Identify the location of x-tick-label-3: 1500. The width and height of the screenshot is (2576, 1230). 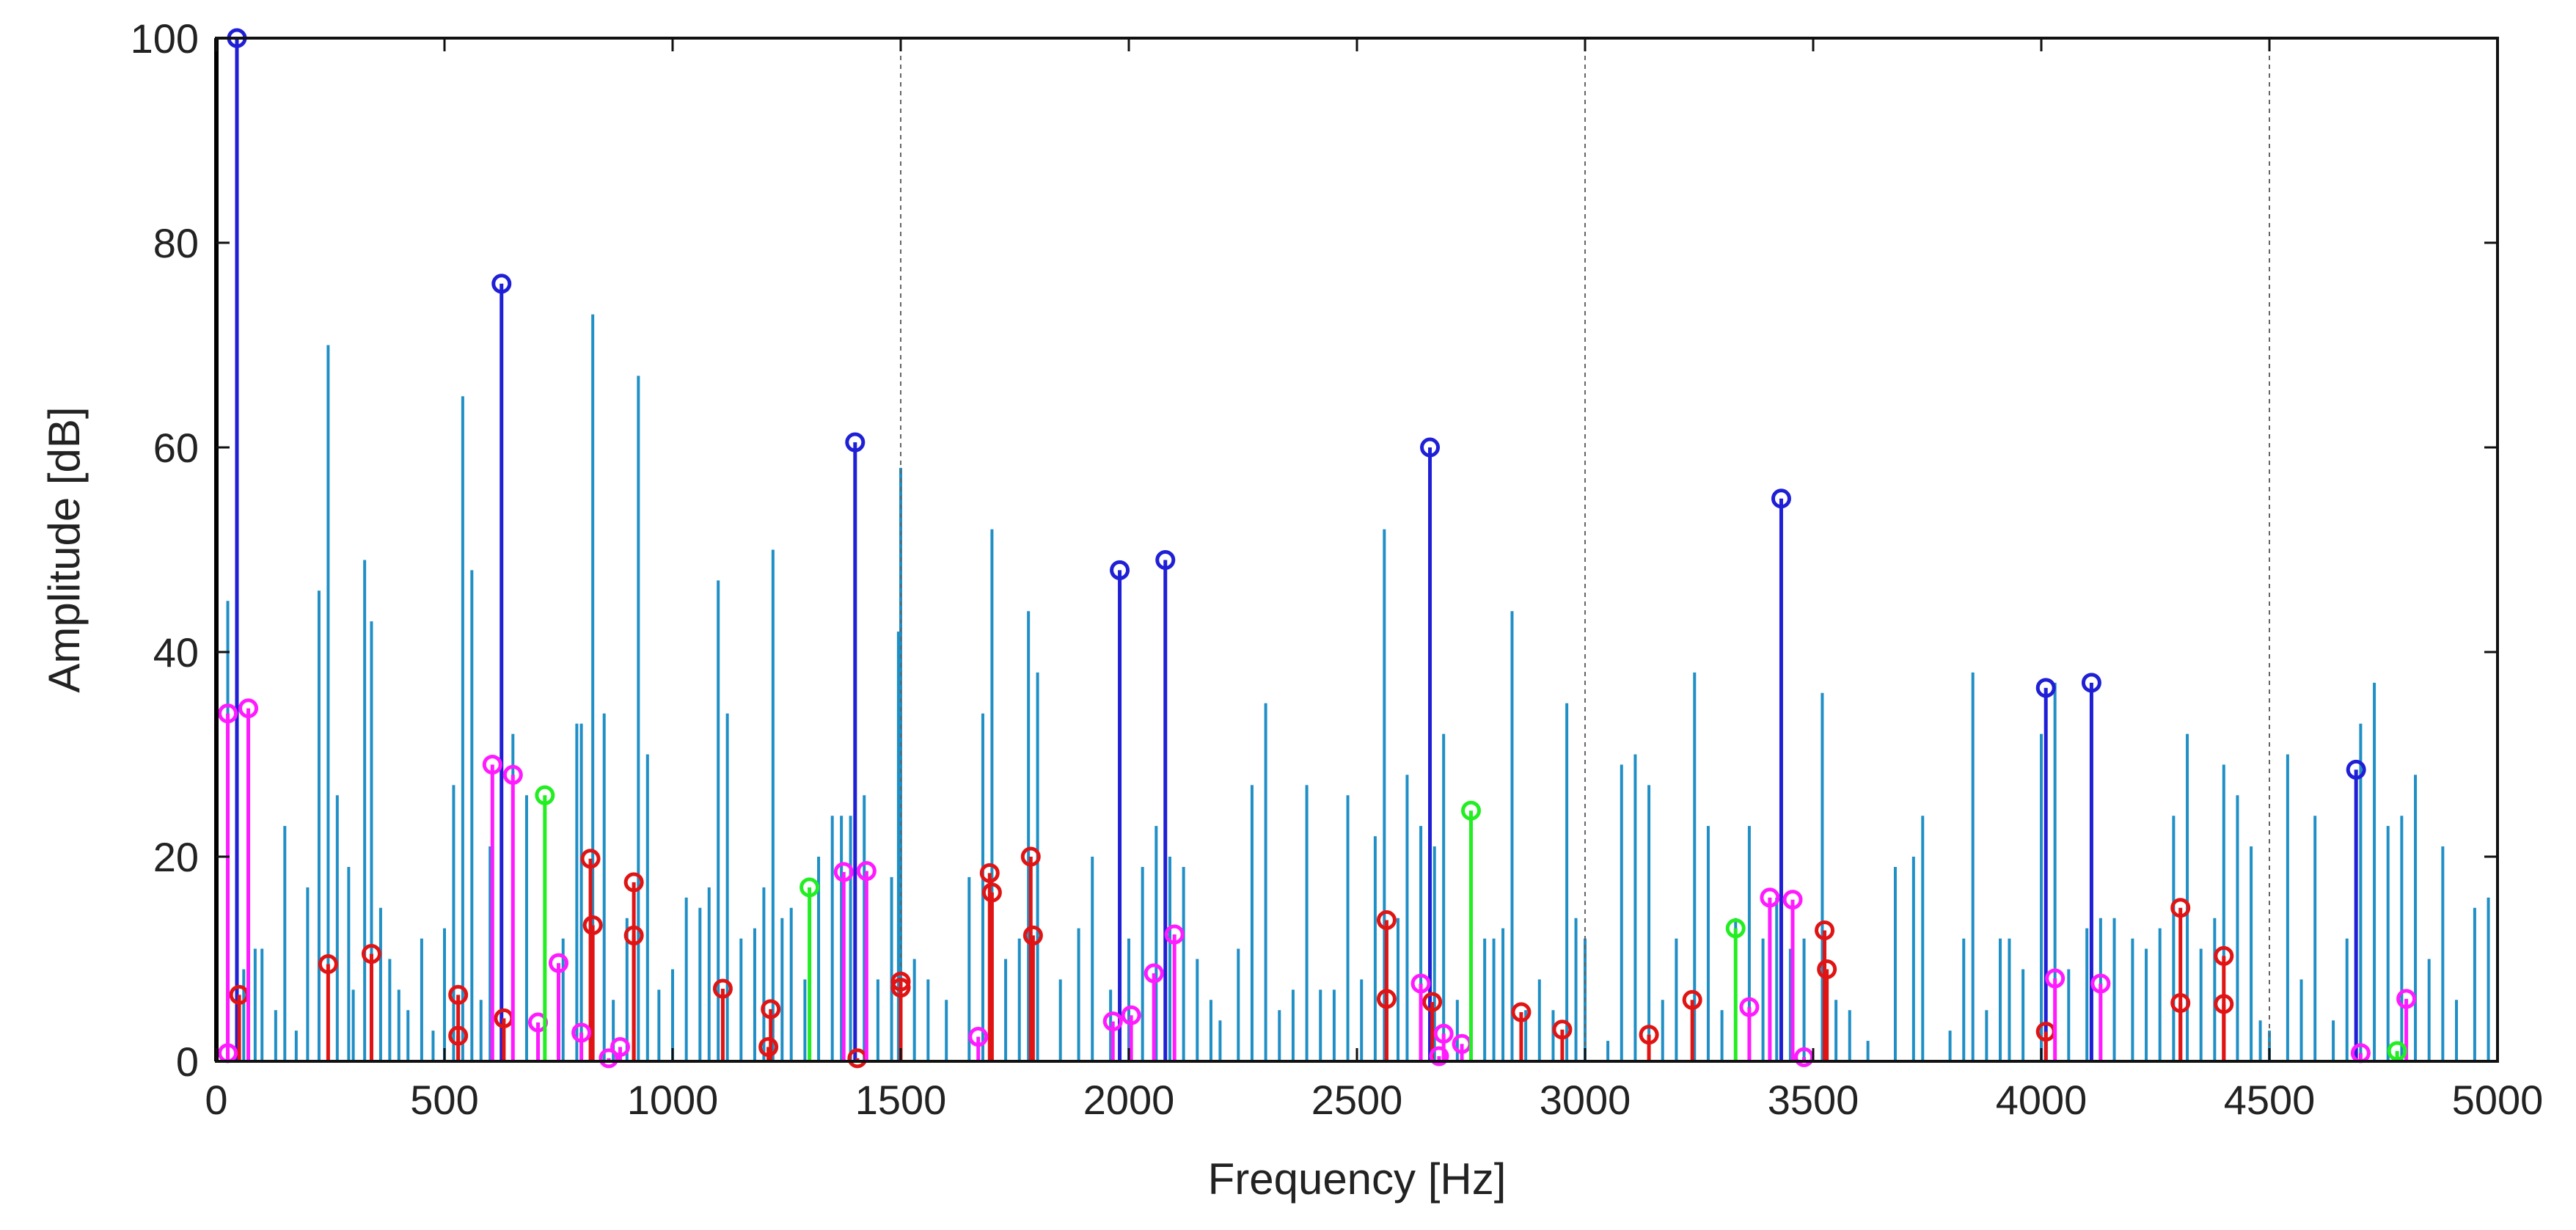
(901, 1100).